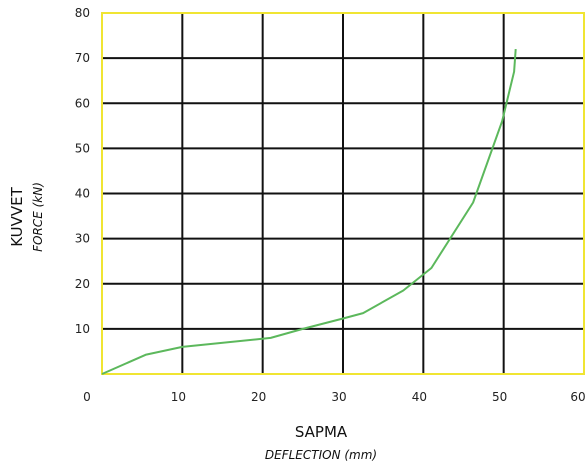 This screenshot has width=585, height=466. I want to click on y-tick-label: 70, so click(82, 58).